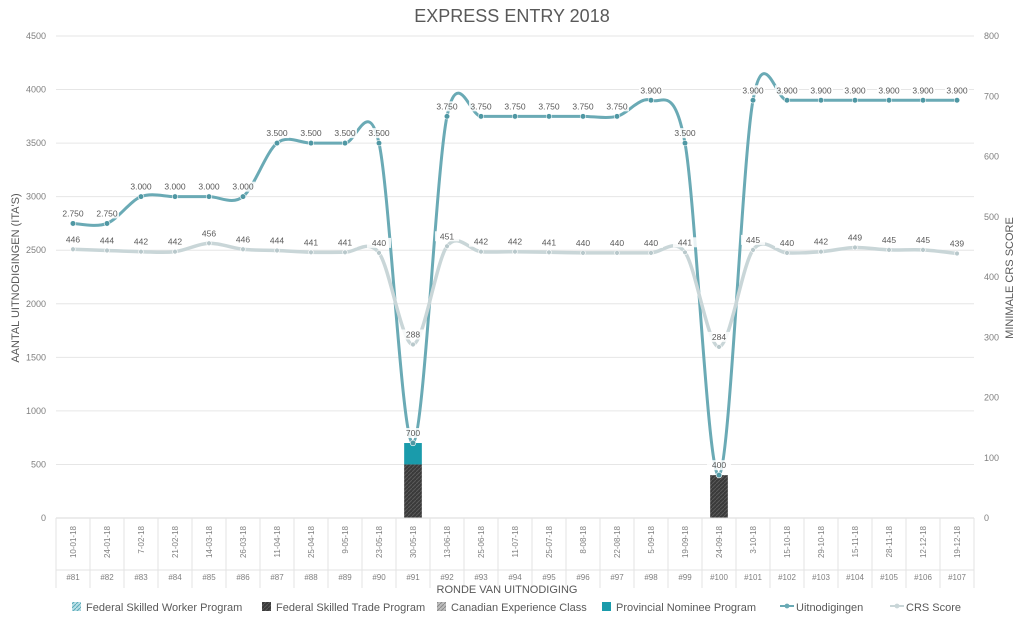  Describe the element at coordinates (413, 433) in the screenshot. I see `uitnodigingen-data-label: 700` at that location.